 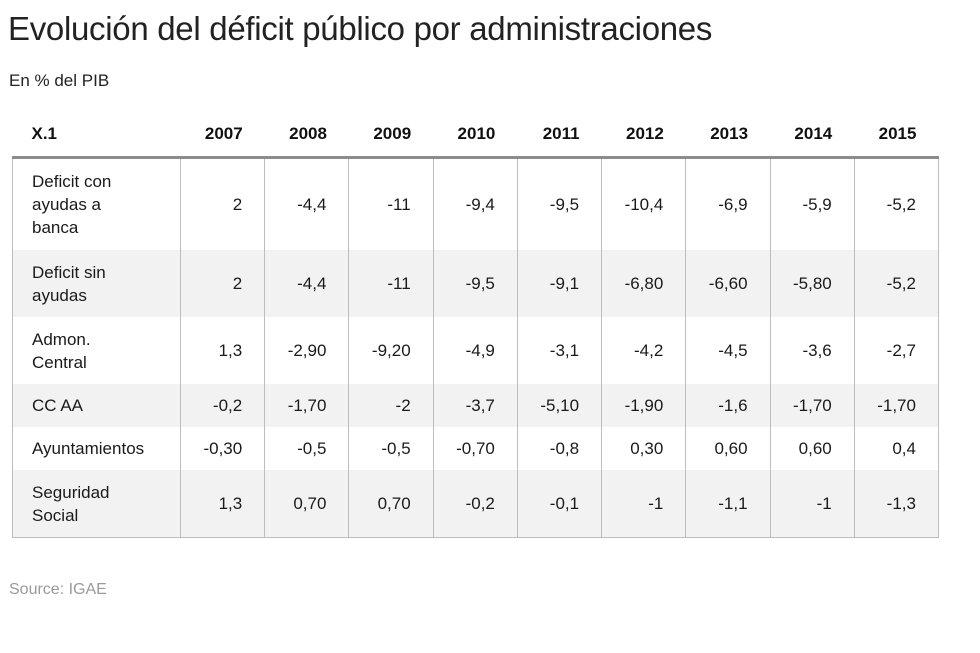 What do you see at coordinates (643, 135) in the screenshot?
I see `column-header-2012: 2012` at bounding box center [643, 135].